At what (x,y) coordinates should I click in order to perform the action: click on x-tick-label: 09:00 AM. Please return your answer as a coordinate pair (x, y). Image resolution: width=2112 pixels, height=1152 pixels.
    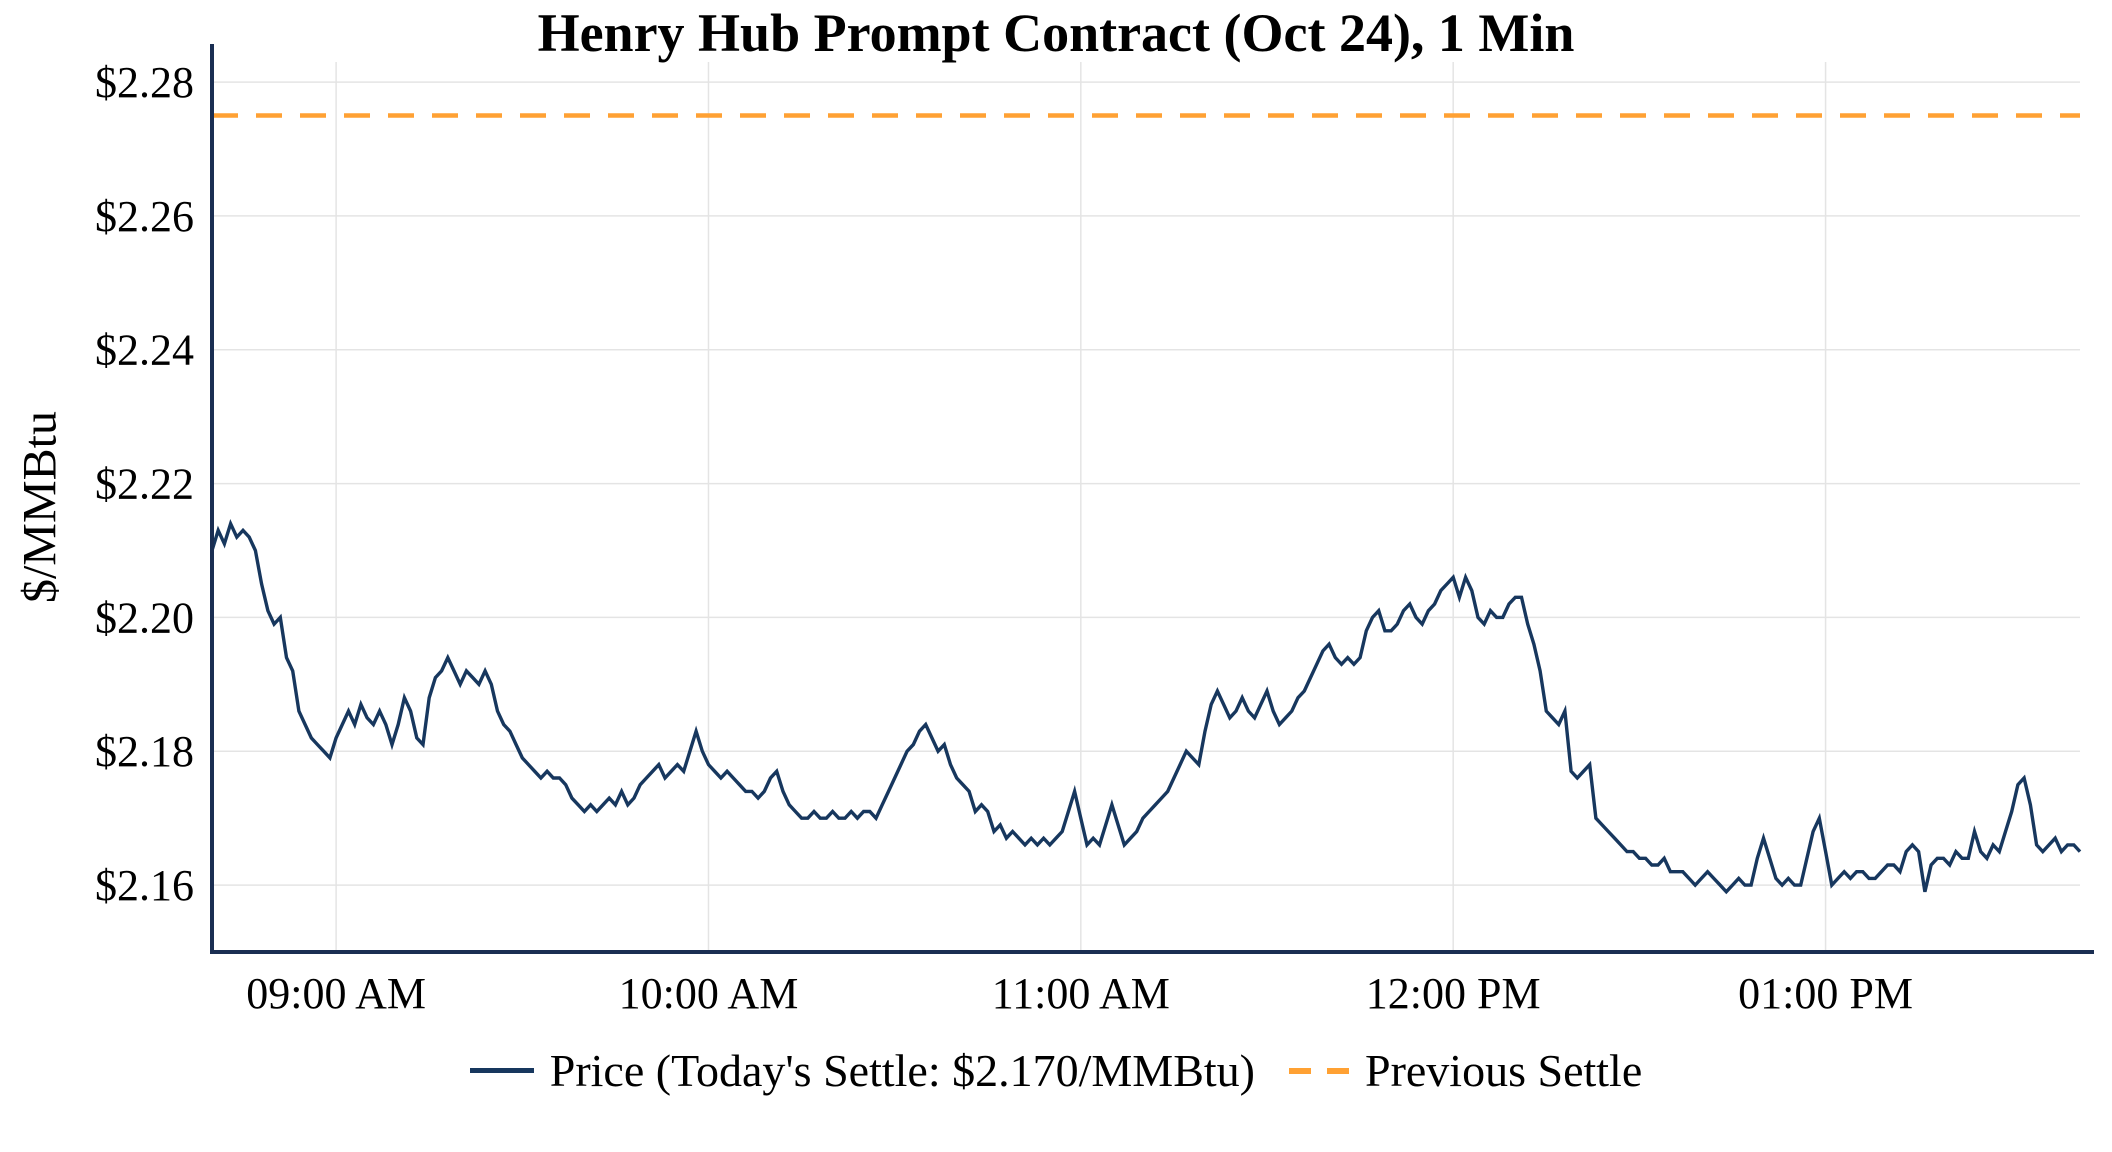
    Looking at the image, I should click on (336, 993).